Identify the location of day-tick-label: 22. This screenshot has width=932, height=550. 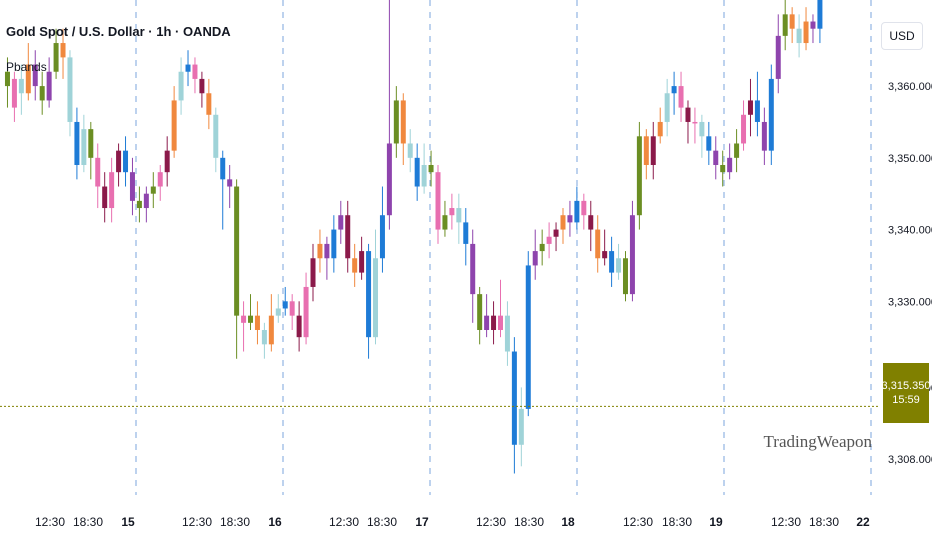
(863, 522).